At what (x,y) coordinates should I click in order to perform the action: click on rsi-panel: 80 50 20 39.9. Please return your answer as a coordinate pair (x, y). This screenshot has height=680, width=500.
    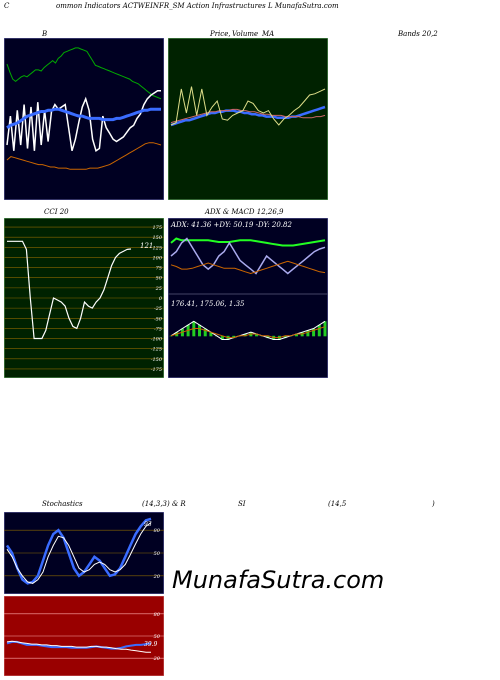
    Looking at the image, I should click on (84, 636).